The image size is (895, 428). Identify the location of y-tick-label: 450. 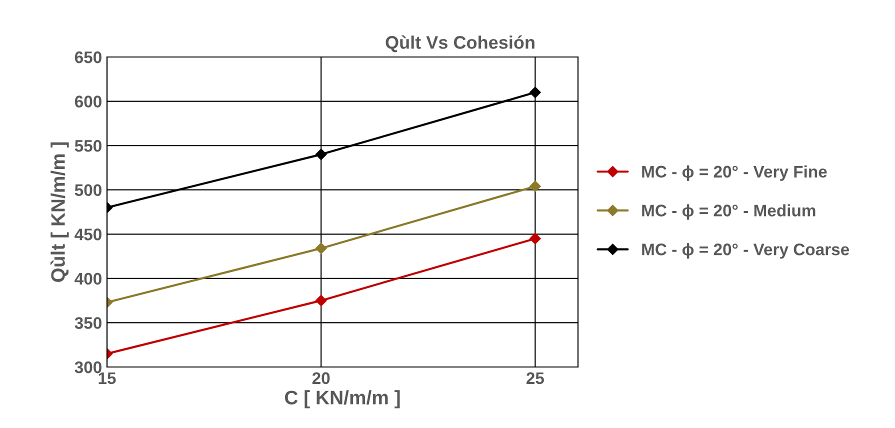
(88, 234).